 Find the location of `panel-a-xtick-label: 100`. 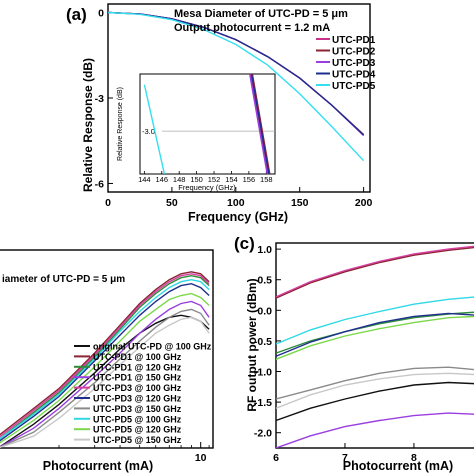

panel-a-xtick-label: 100 is located at coordinates (236, 203).